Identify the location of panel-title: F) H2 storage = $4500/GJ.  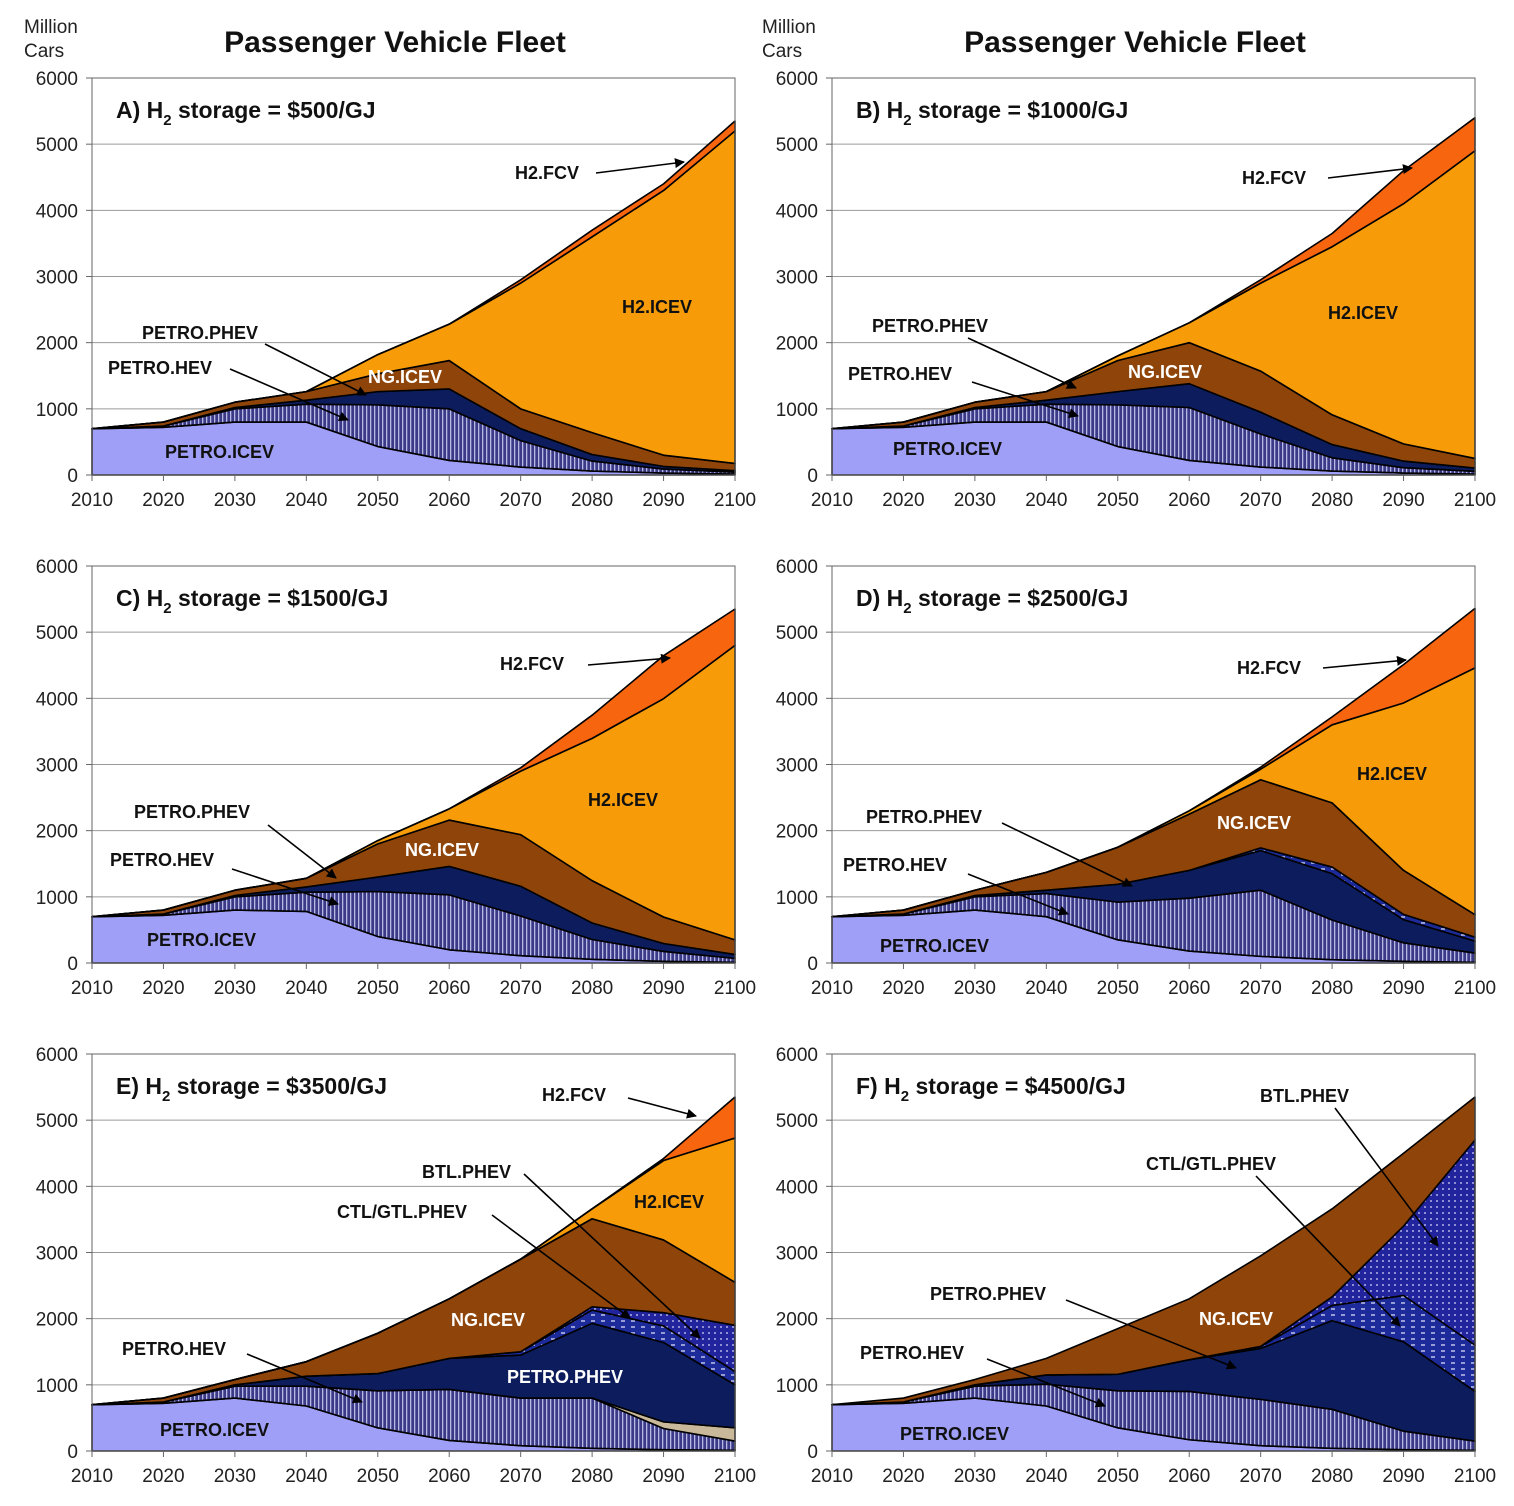
(991, 1089).